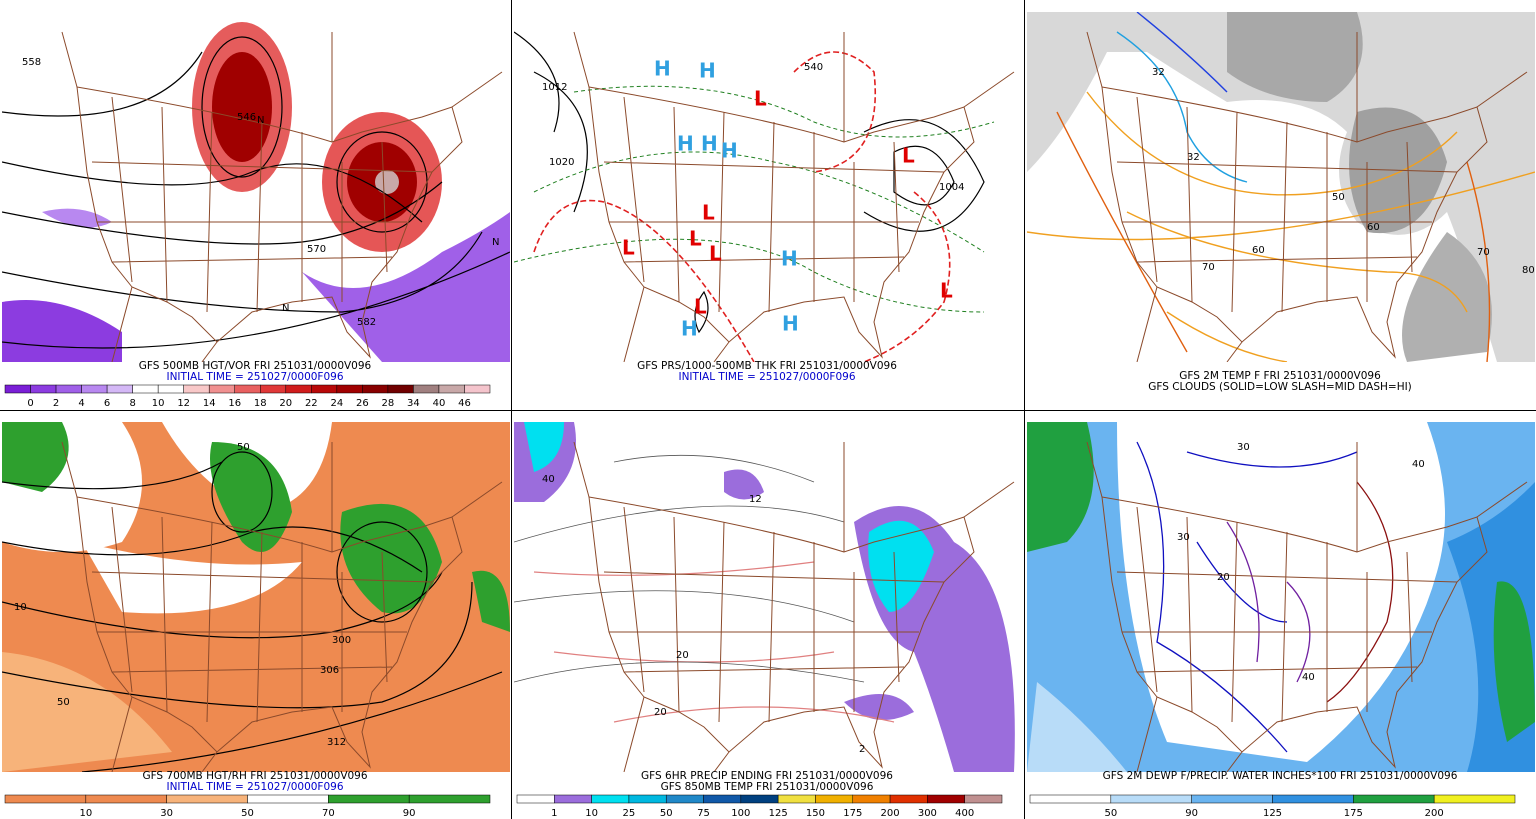 The height and width of the screenshot is (819, 1536). I want to click on caption: GFS 700MB HGT/RH FRI 251031/0000V096, so click(254, 776).